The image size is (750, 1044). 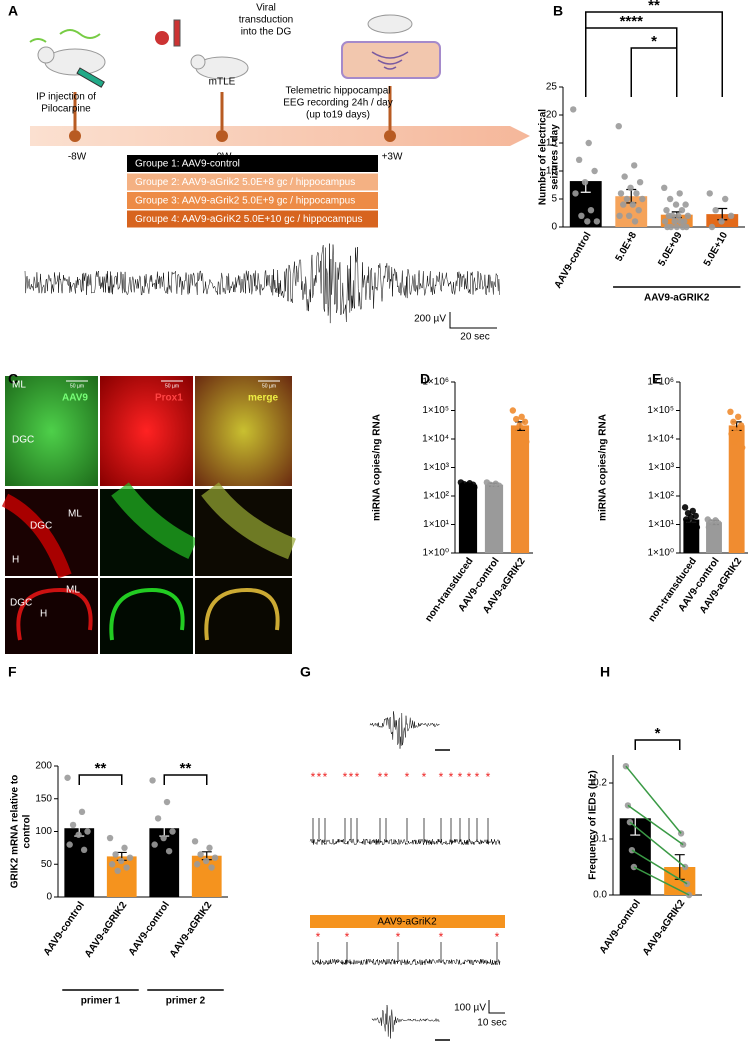 I want to click on annotation: Viral, so click(x=266, y=8).